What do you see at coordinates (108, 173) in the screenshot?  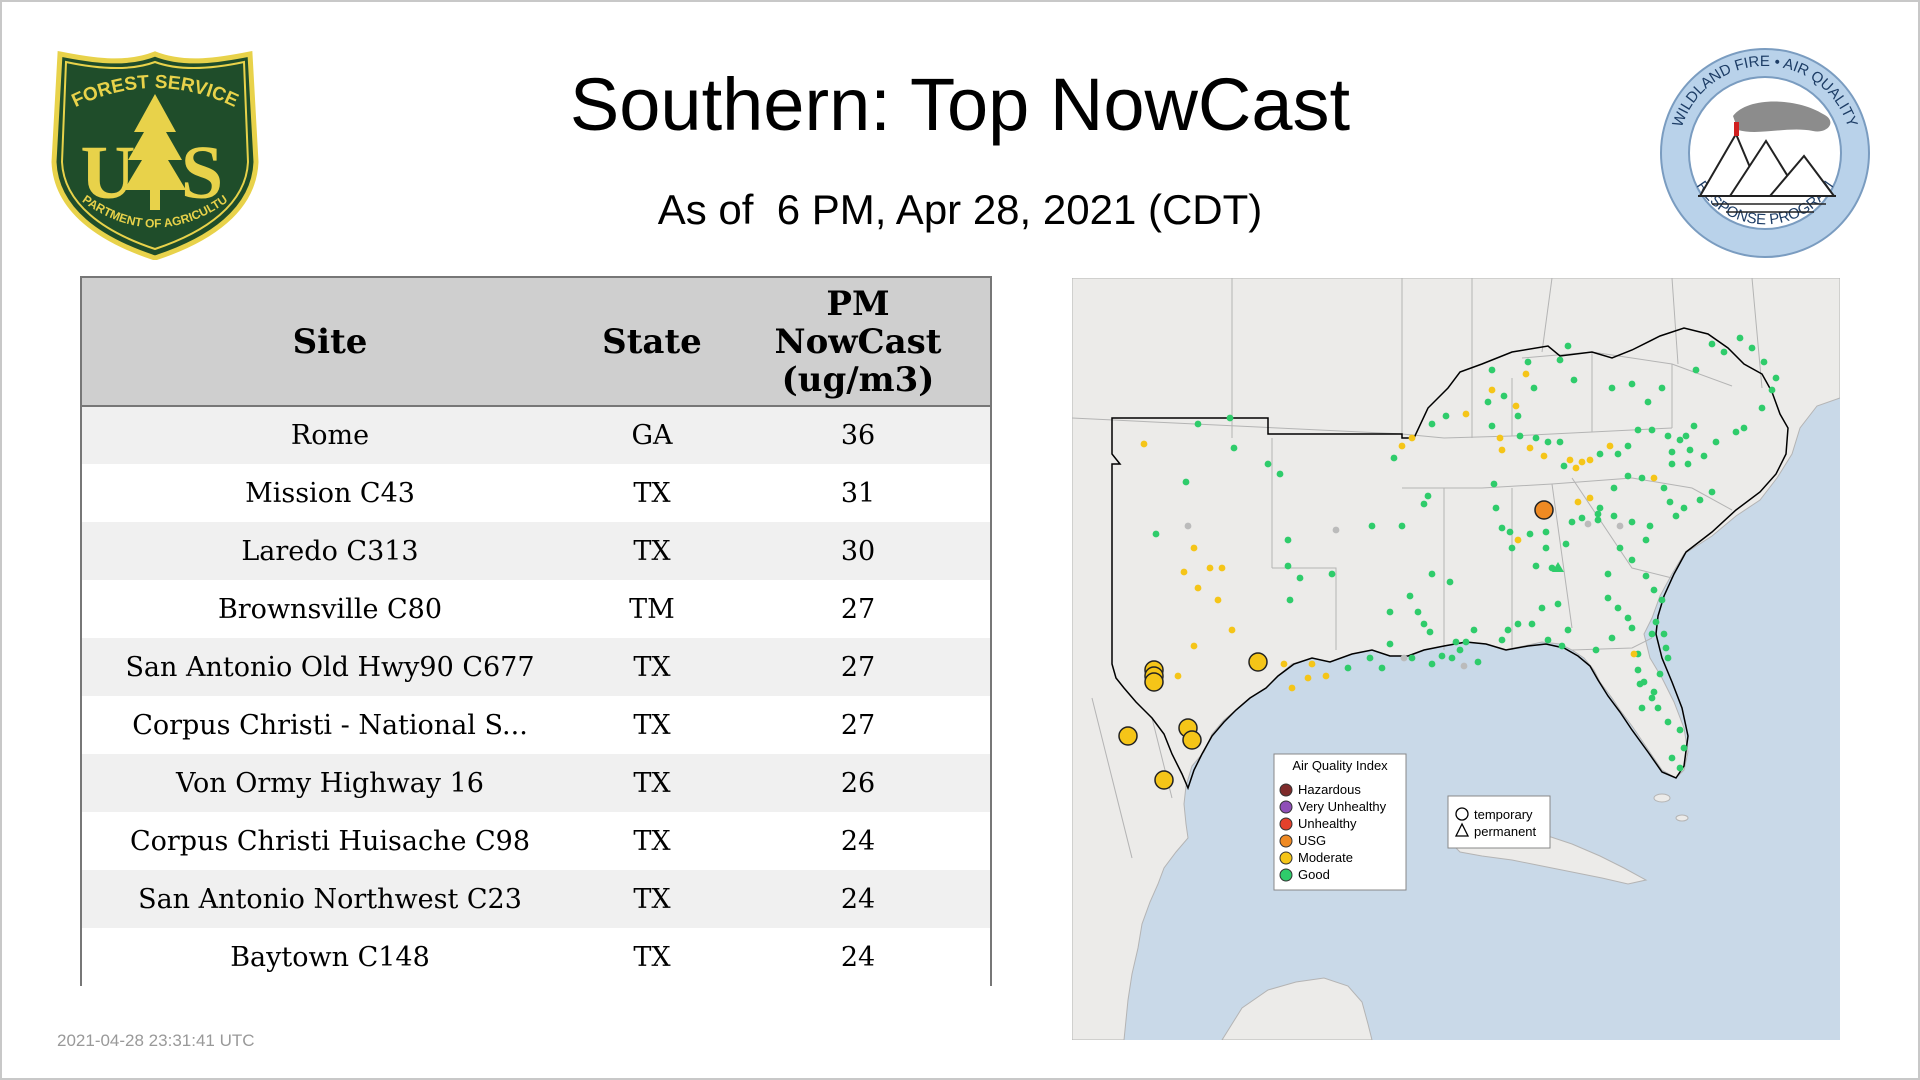 I see `svg-text: U` at bounding box center [108, 173].